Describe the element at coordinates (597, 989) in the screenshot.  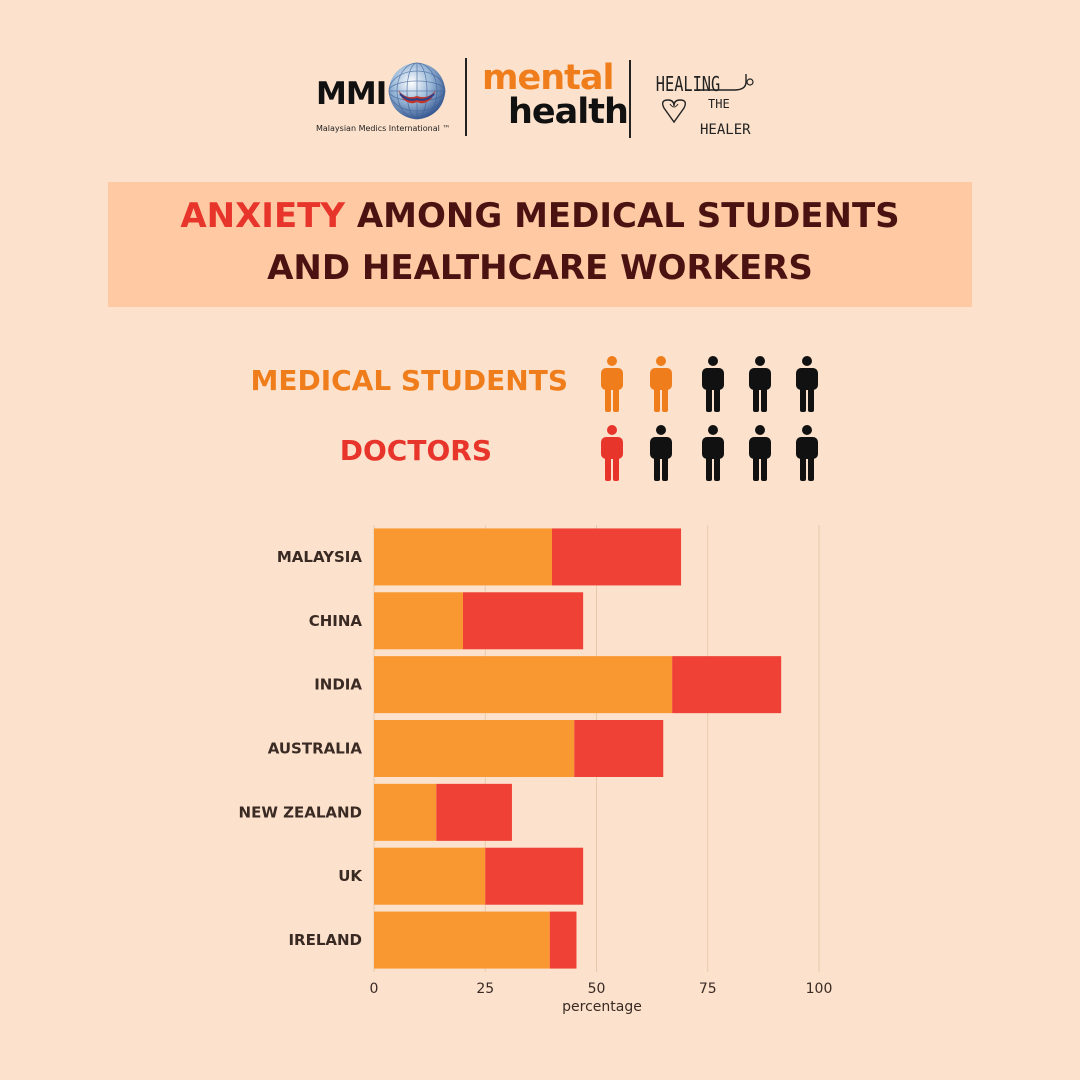
I see `x-tick-label: 50` at that location.